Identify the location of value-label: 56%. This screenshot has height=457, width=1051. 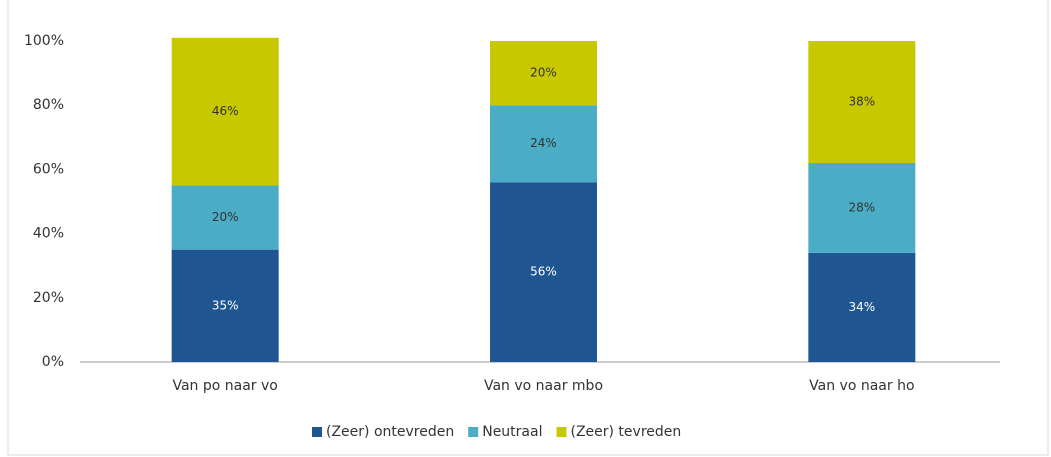
(543, 272).